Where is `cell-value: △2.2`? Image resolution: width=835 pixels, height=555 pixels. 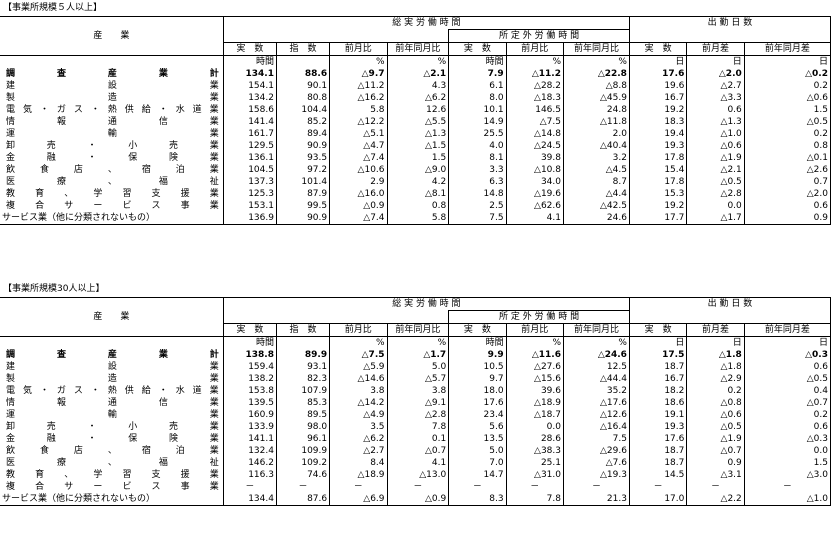
cell-value: △2.2 is located at coordinates (715, 499).